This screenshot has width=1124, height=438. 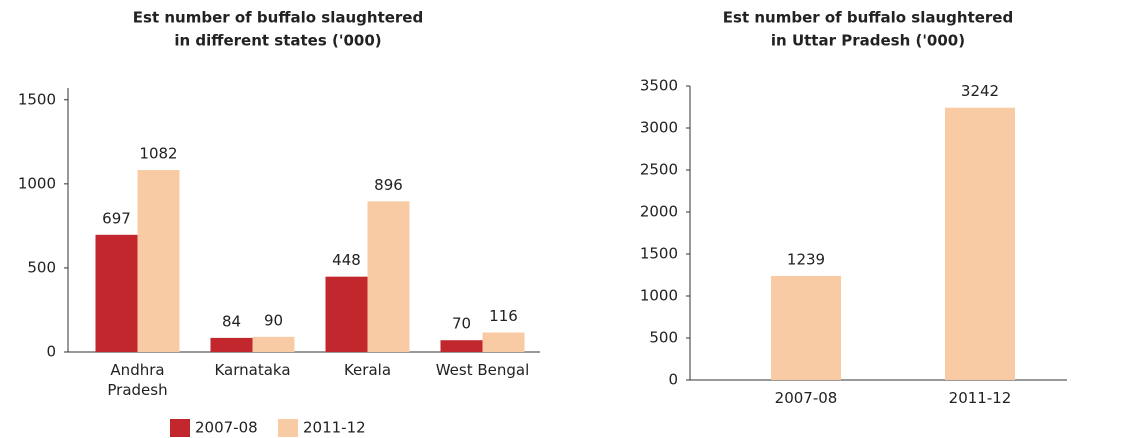 What do you see at coordinates (334, 428) in the screenshot?
I see `legend-label: 2011-12` at bounding box center [334, 428].